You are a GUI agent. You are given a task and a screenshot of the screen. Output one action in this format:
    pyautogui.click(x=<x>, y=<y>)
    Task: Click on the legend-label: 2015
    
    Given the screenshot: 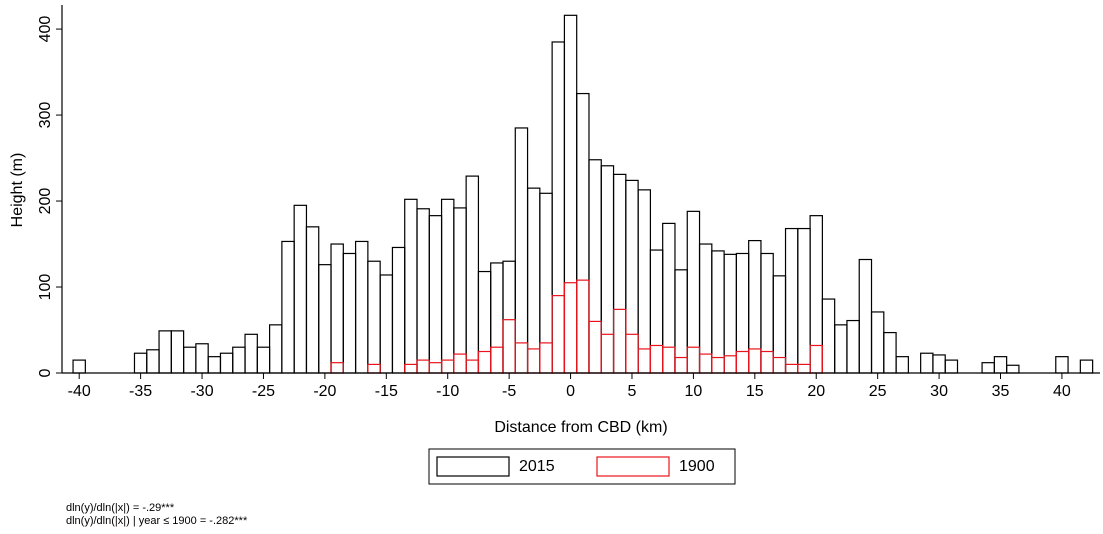 What is the action you would take?
    pyautogui.click(x=537, y=466)
    